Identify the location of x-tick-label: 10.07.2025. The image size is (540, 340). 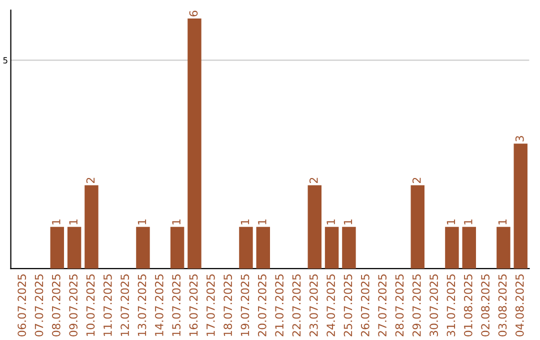
(90, 305).